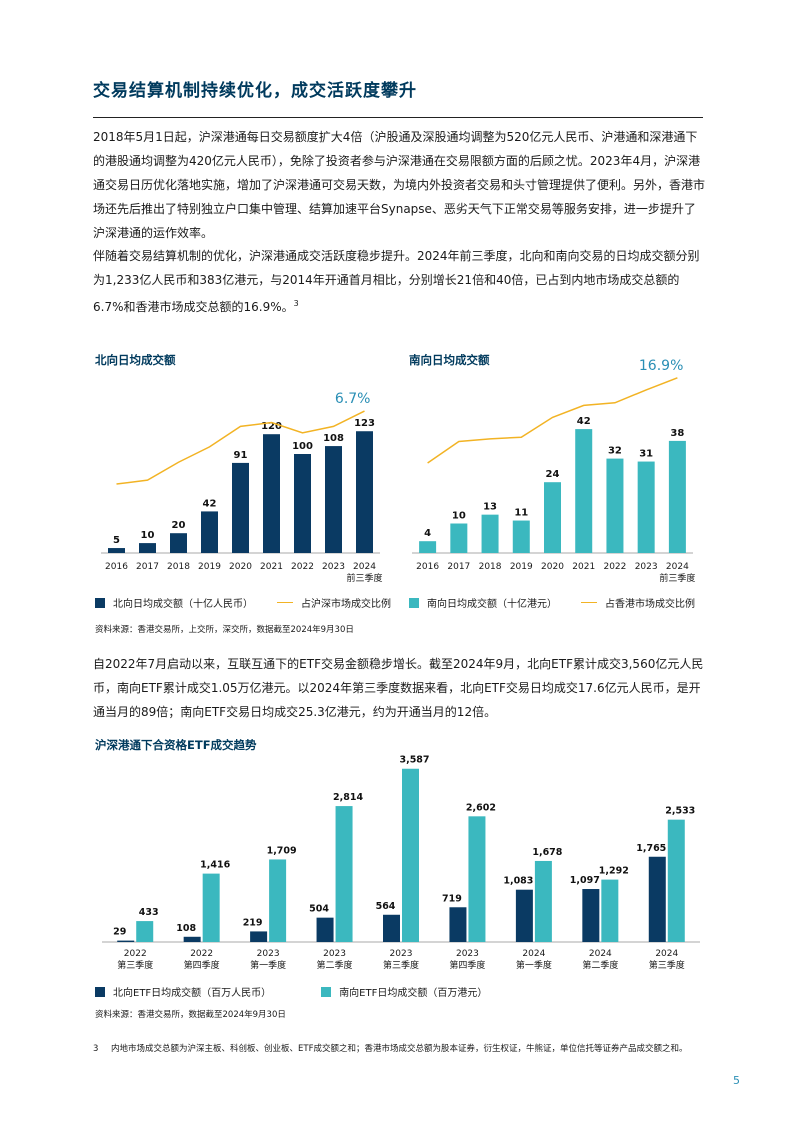  I want to click on bar-value-label: 504, so click(319, 909).